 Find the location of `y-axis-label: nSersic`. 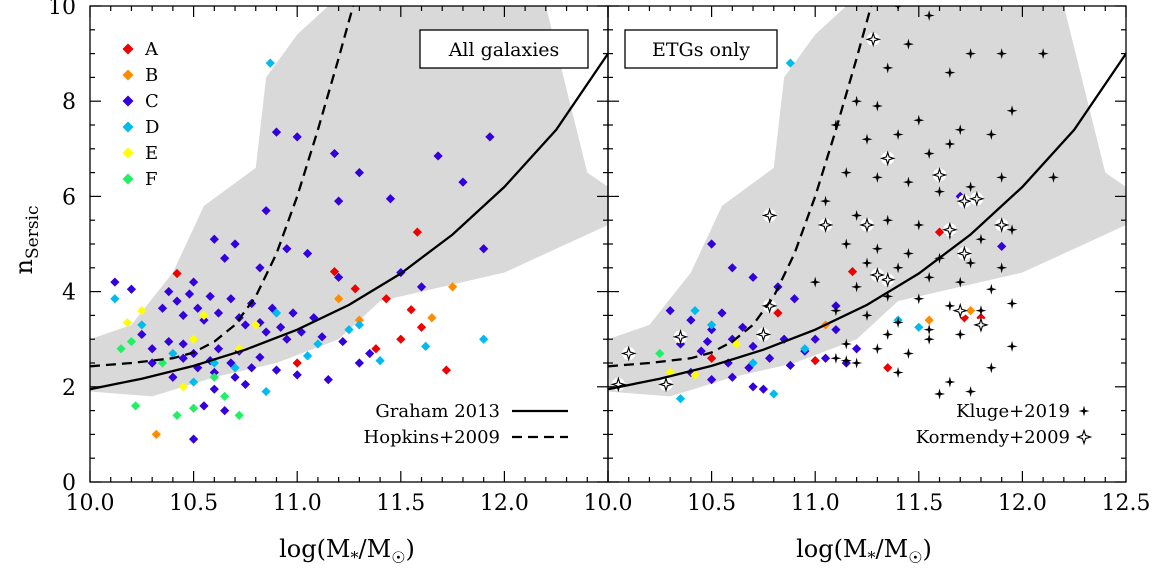

y-axis-label: nSersic is located at coordinates (26, 240).